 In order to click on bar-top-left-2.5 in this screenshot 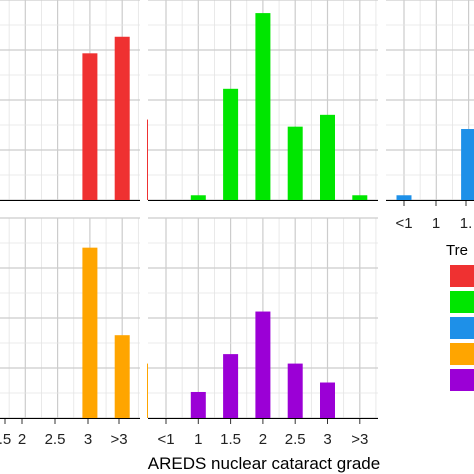, I will do `click(122, 118)`.